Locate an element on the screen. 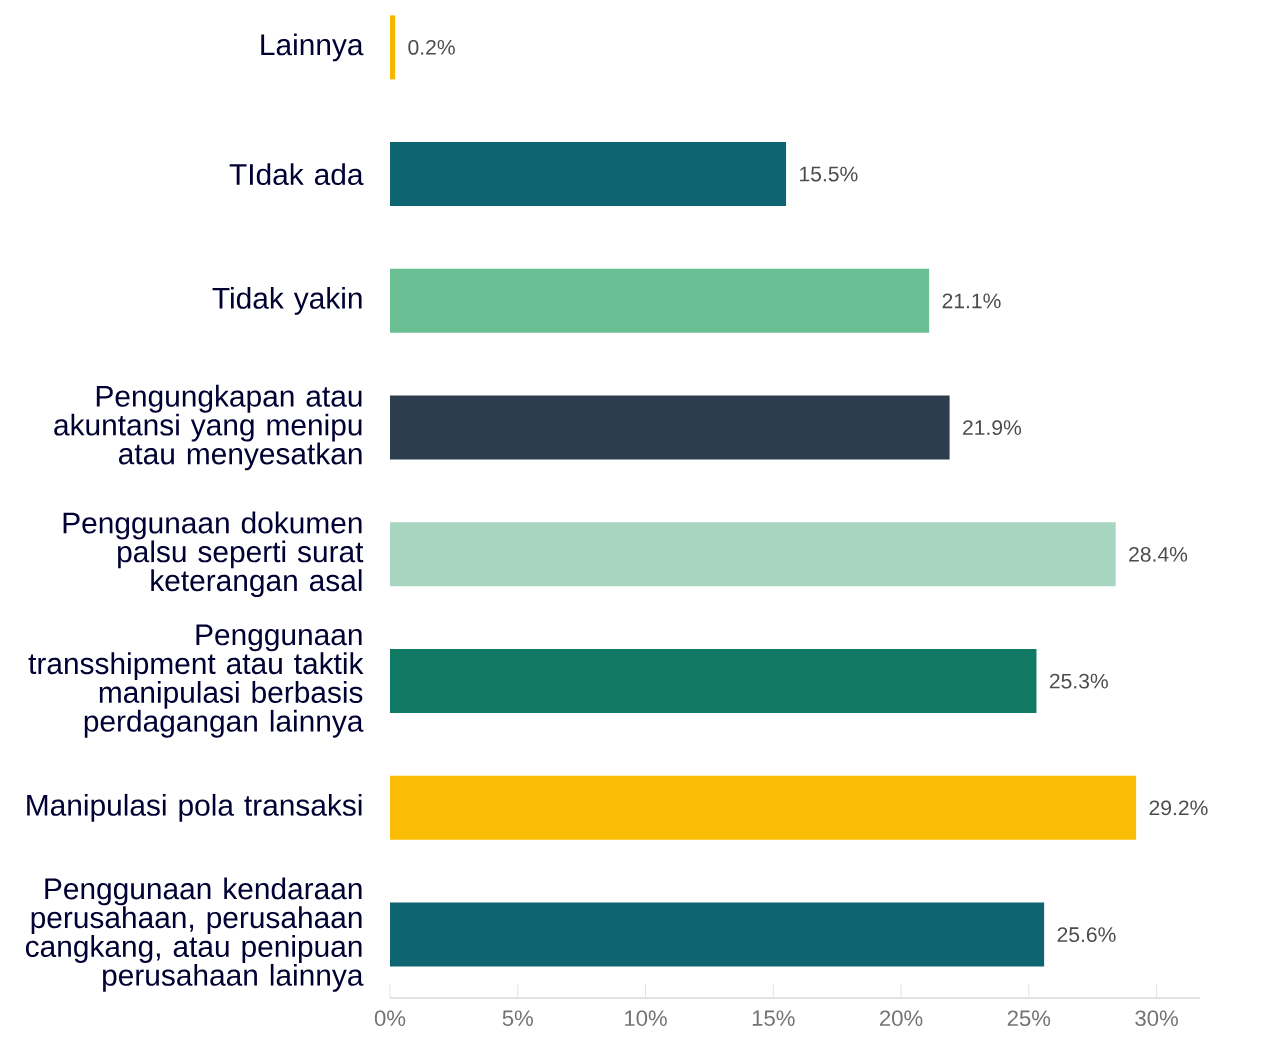 The width and height of the screenshot is (1278, 1038). x-tick-label: 0% is located at coordinates (390, 1018).